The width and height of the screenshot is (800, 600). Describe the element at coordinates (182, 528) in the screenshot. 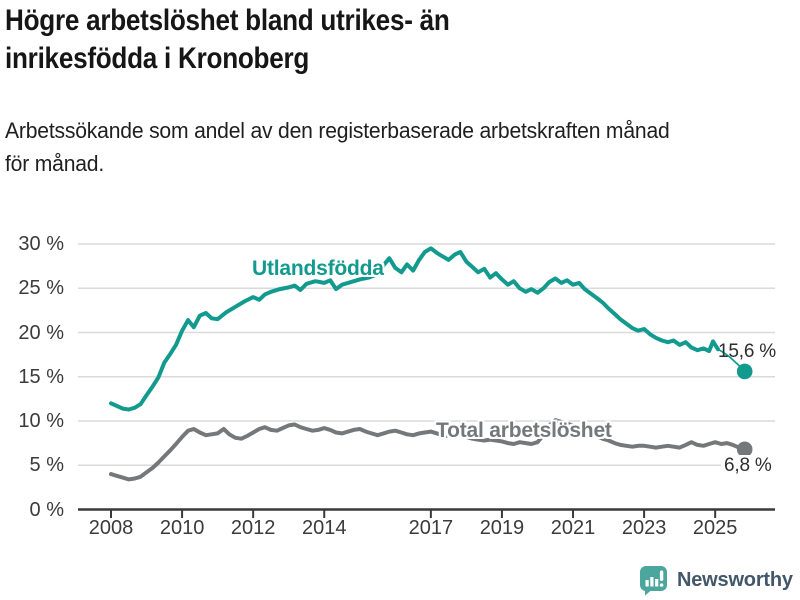

I see `x-axis-tick-label: 2010` at that location.